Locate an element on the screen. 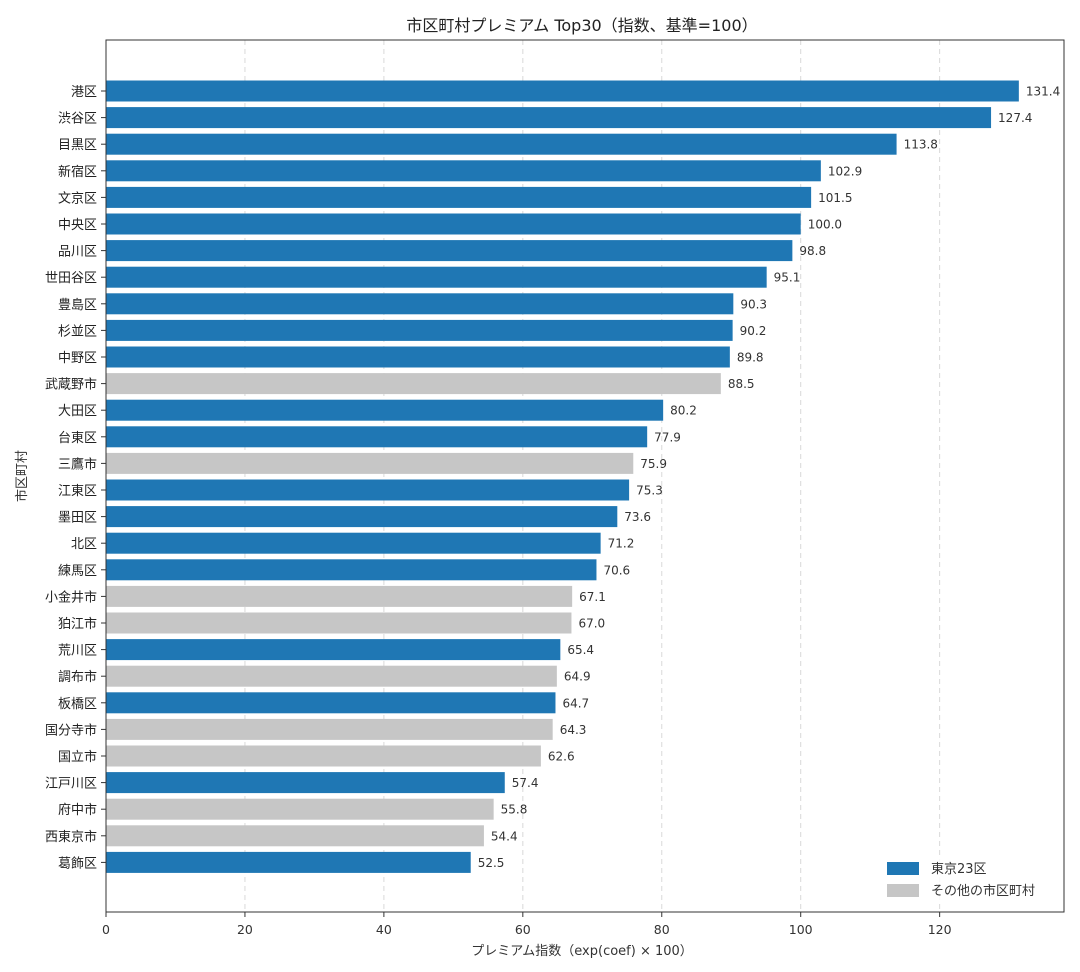  x-tick-label: 20 is located at coordinates (245, 929).